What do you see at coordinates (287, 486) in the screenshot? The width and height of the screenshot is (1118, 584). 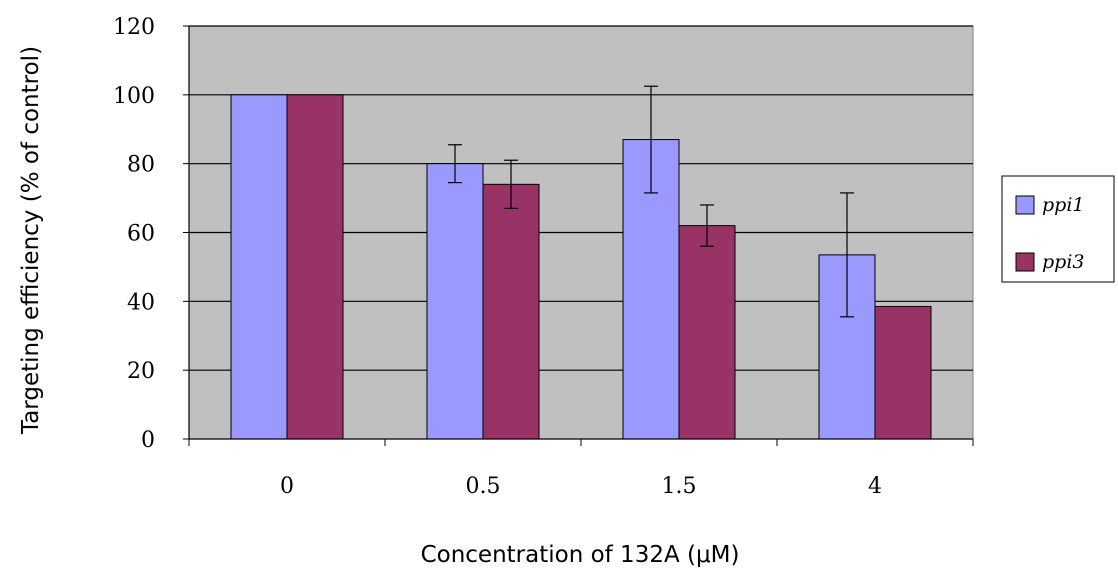 I see `x-tick-label: 0` at bounding box center [287, 486].